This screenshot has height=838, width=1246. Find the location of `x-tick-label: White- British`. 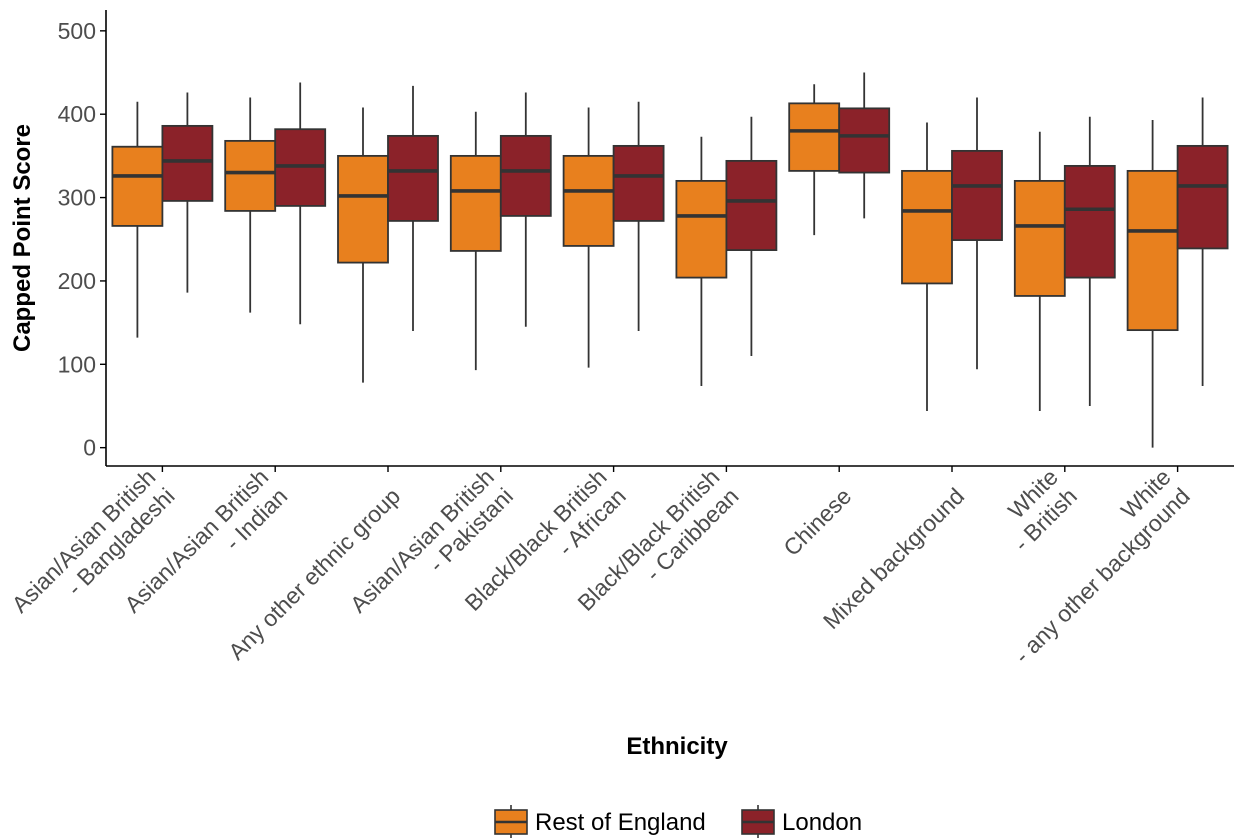

x-tick-label: White- British is located at coordinates (1035, 510).